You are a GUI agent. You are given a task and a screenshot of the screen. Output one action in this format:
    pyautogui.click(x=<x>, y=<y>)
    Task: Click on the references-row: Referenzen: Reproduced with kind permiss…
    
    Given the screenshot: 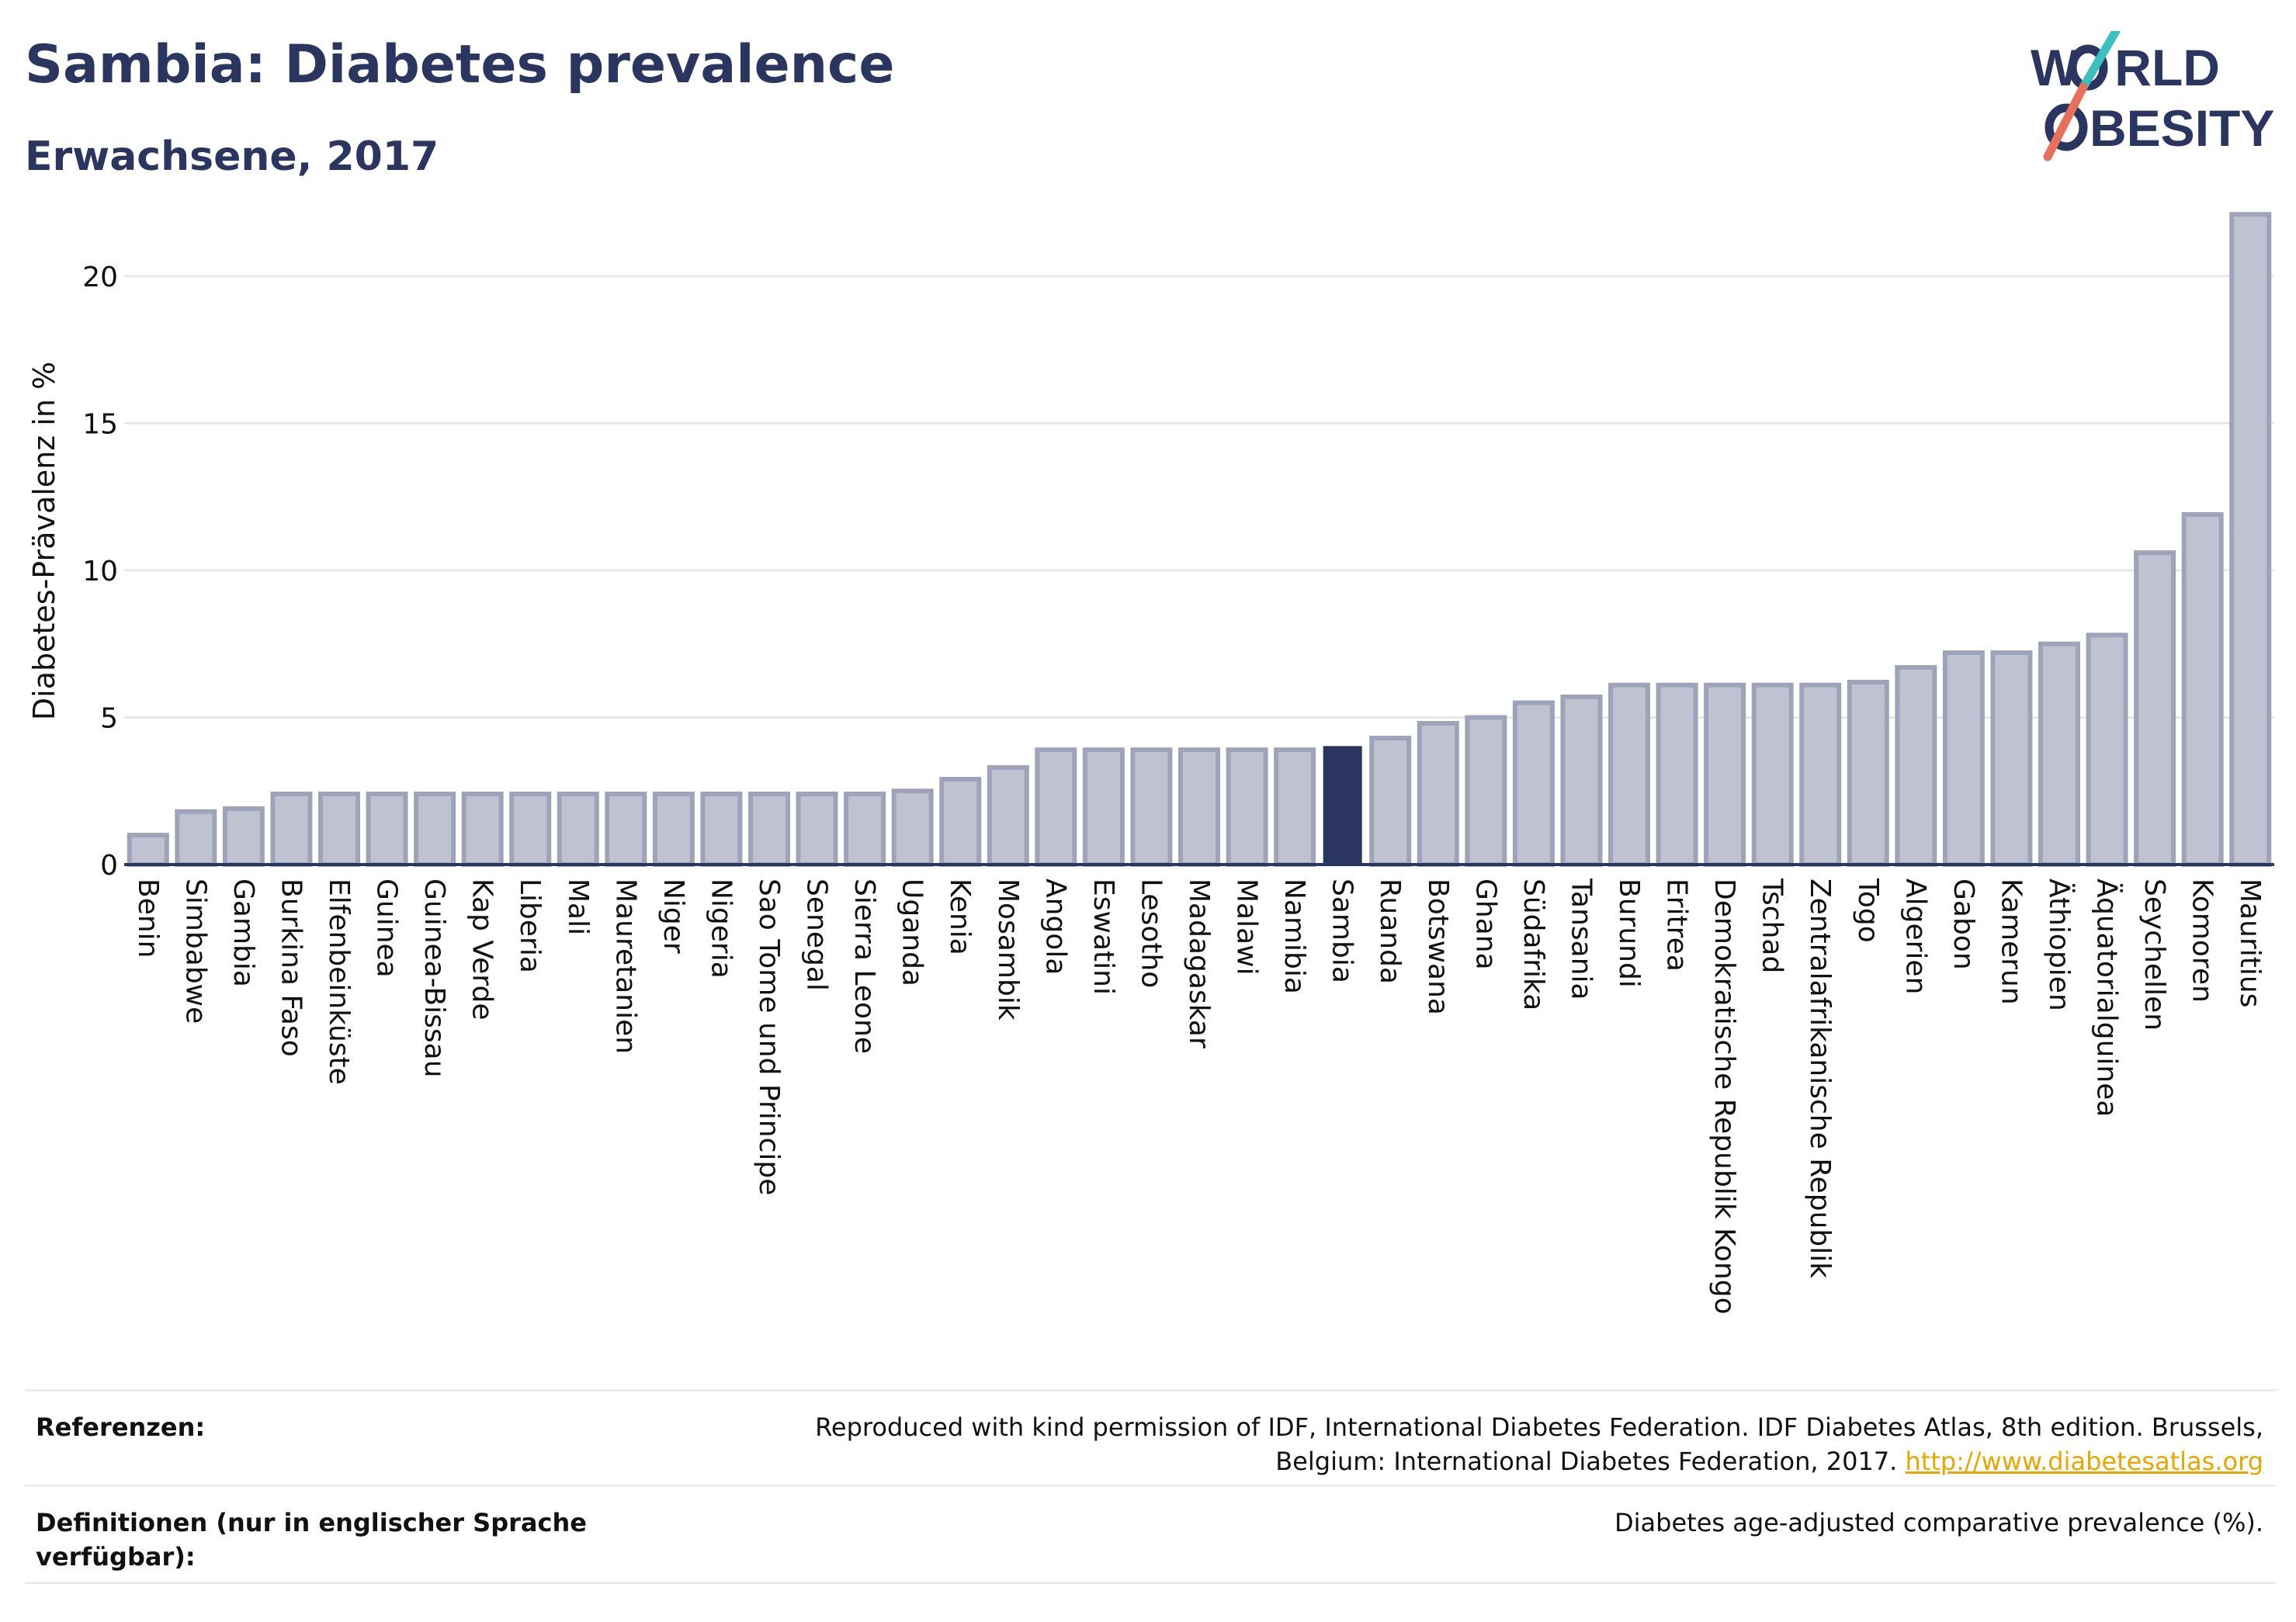 What is the action you would take?
    pyautogui.click(x=1150, y=1437)
    